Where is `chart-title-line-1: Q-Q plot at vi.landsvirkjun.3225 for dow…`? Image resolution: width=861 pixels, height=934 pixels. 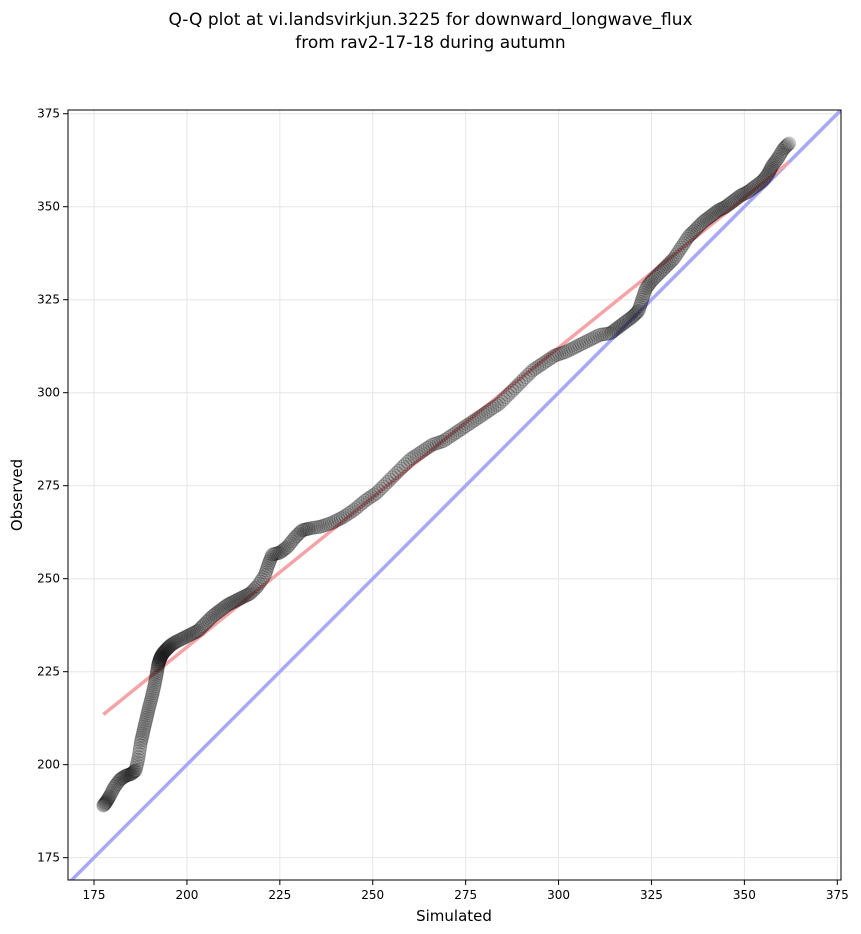
chart-title-line-1: Q-Q plot at vi.landsvirkjun.3225 for dow… is located at coordinates (430, 20).